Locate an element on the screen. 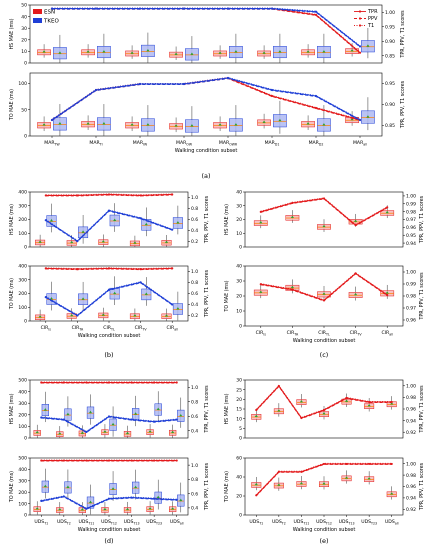 The height and width of the screenshot is (550, 438). x-tick-label: UDST2 is located at coordinates (64, 522).